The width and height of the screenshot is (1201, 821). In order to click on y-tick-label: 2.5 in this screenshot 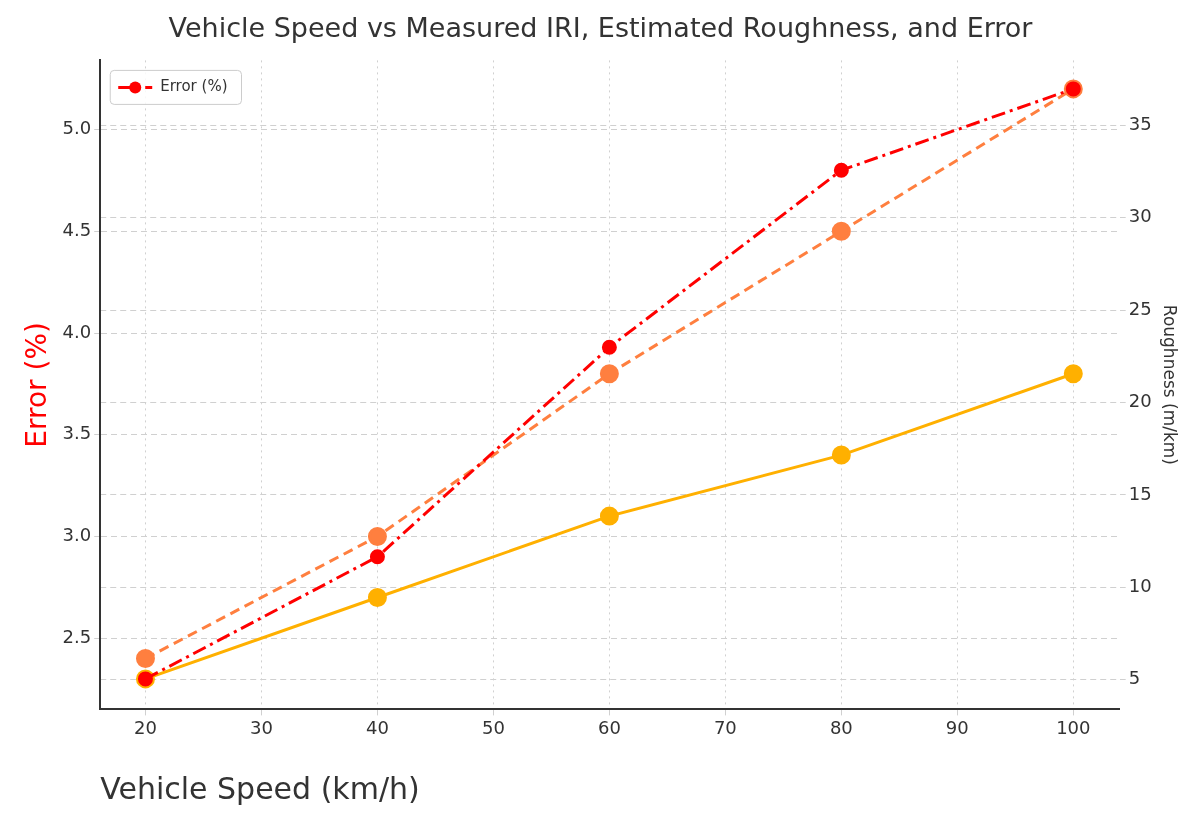, I will do `click(77, 636)`.